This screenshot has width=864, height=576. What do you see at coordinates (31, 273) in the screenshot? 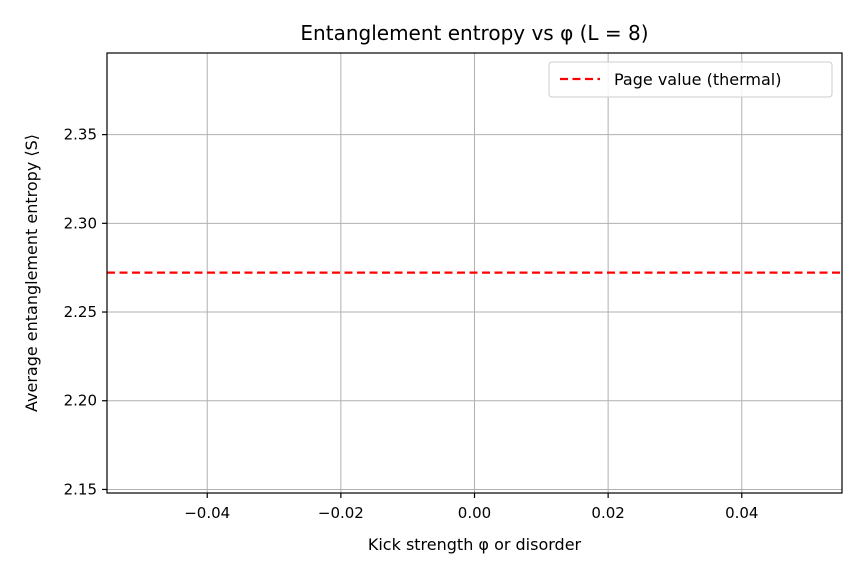
I see `y-axis-label: Average entanglement entropy ⟨S⟩` at bounding box center [31, 273].